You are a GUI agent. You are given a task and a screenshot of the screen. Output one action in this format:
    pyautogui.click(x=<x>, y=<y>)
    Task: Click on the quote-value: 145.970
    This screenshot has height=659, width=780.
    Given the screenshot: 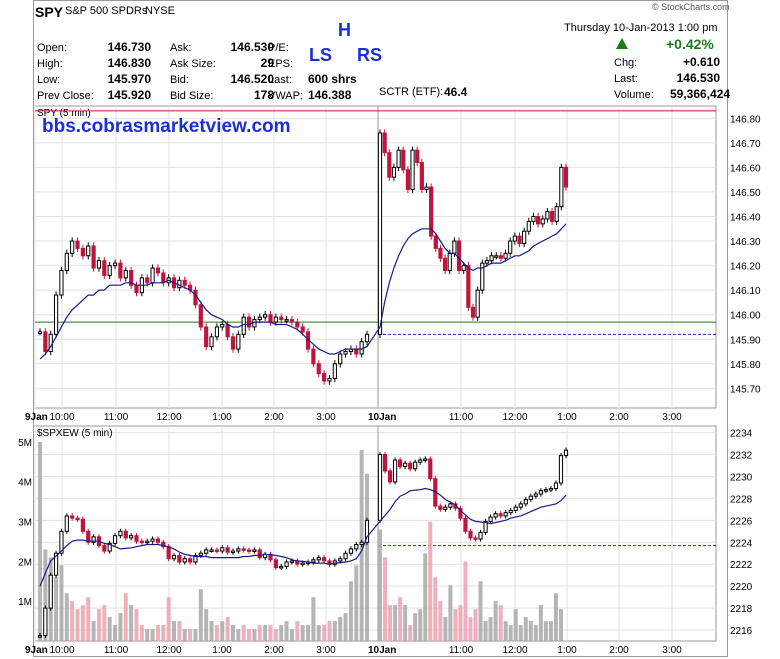 What is the action you would take?
    pyautogui.click(x=129, y=79)
    